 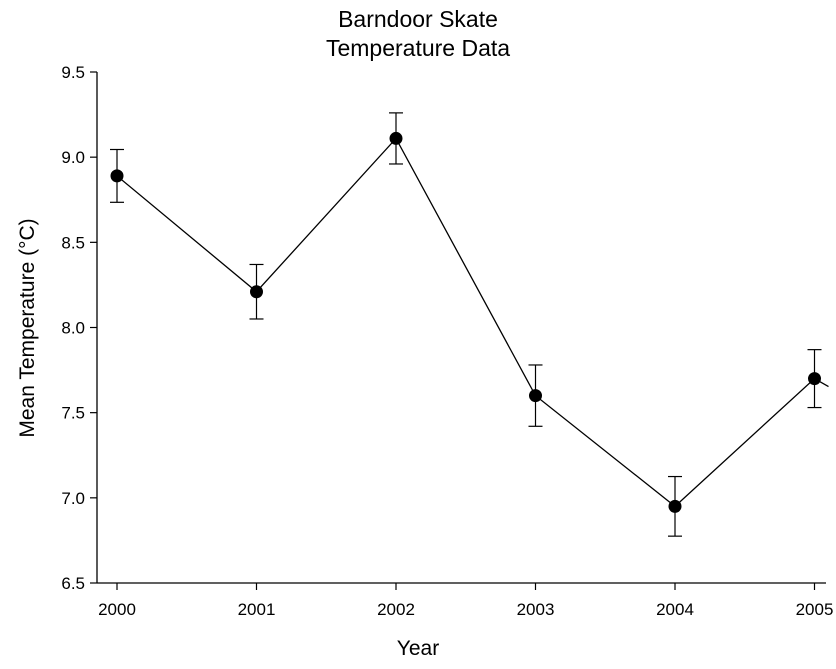 What do you see at coordinates (117, 609) in the screenshot?
I see `x-tick-label: 2000` at bounding box center [117, 609].